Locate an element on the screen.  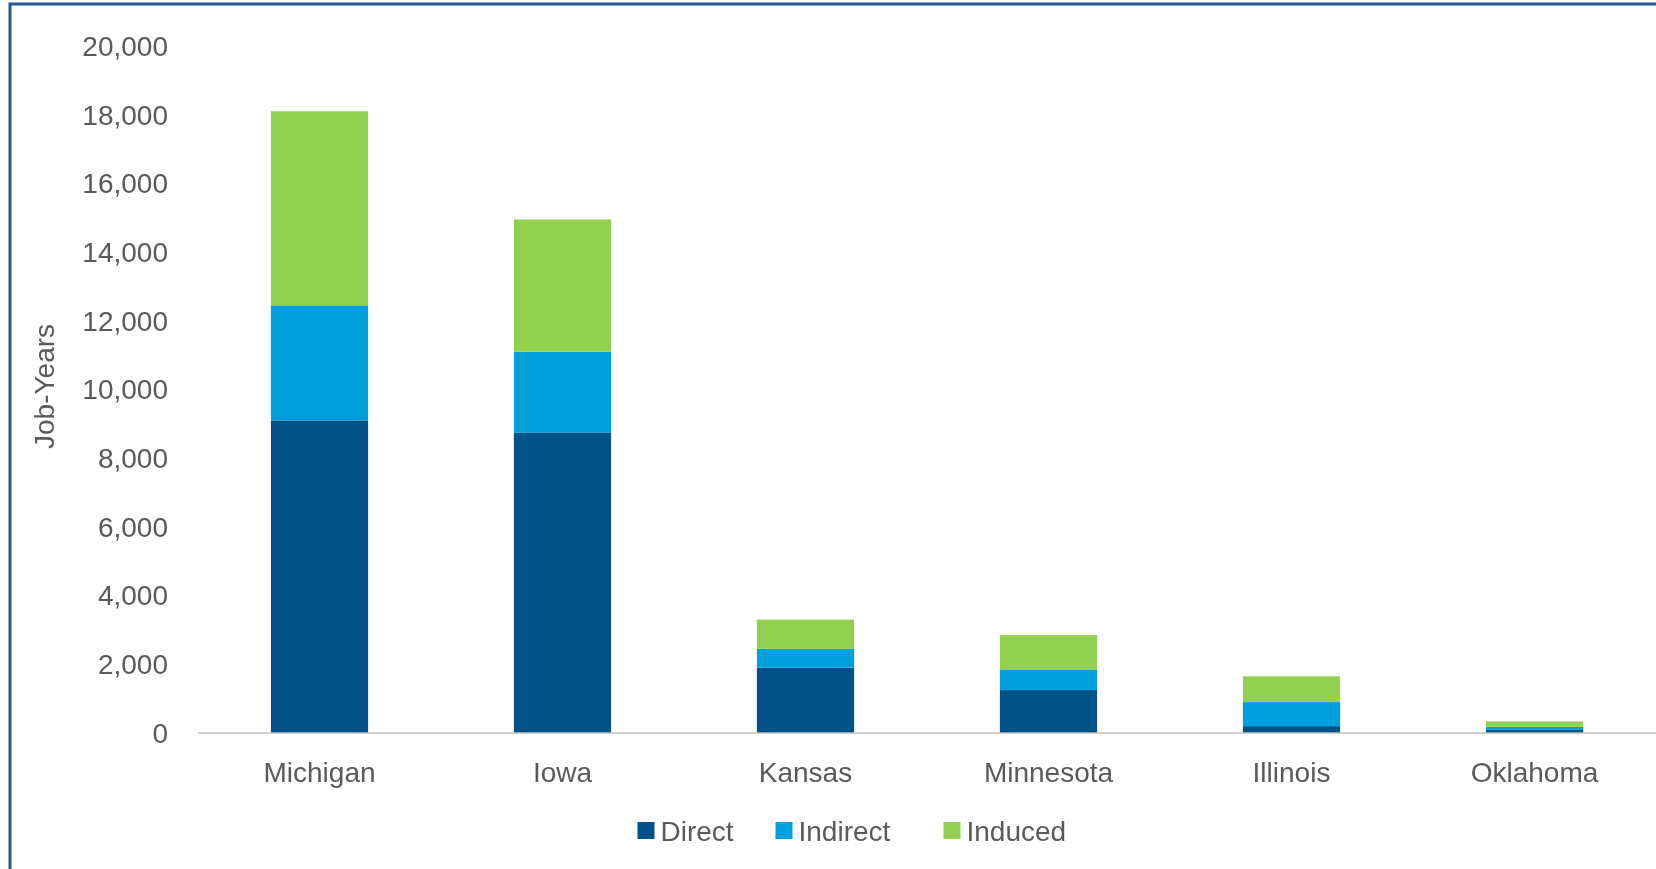
y-tick-label: 14,000 is located at coordinates (125, 252).